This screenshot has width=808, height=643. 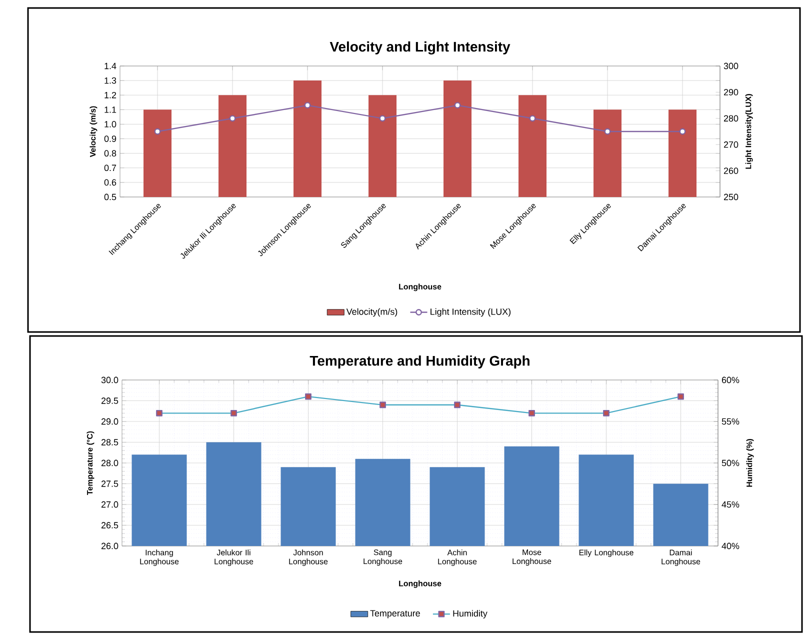 What do you see at coordinates (109, 380) in the screenshot?
I see `y-tick-label: 30.0` at bounding box center [109, 380].